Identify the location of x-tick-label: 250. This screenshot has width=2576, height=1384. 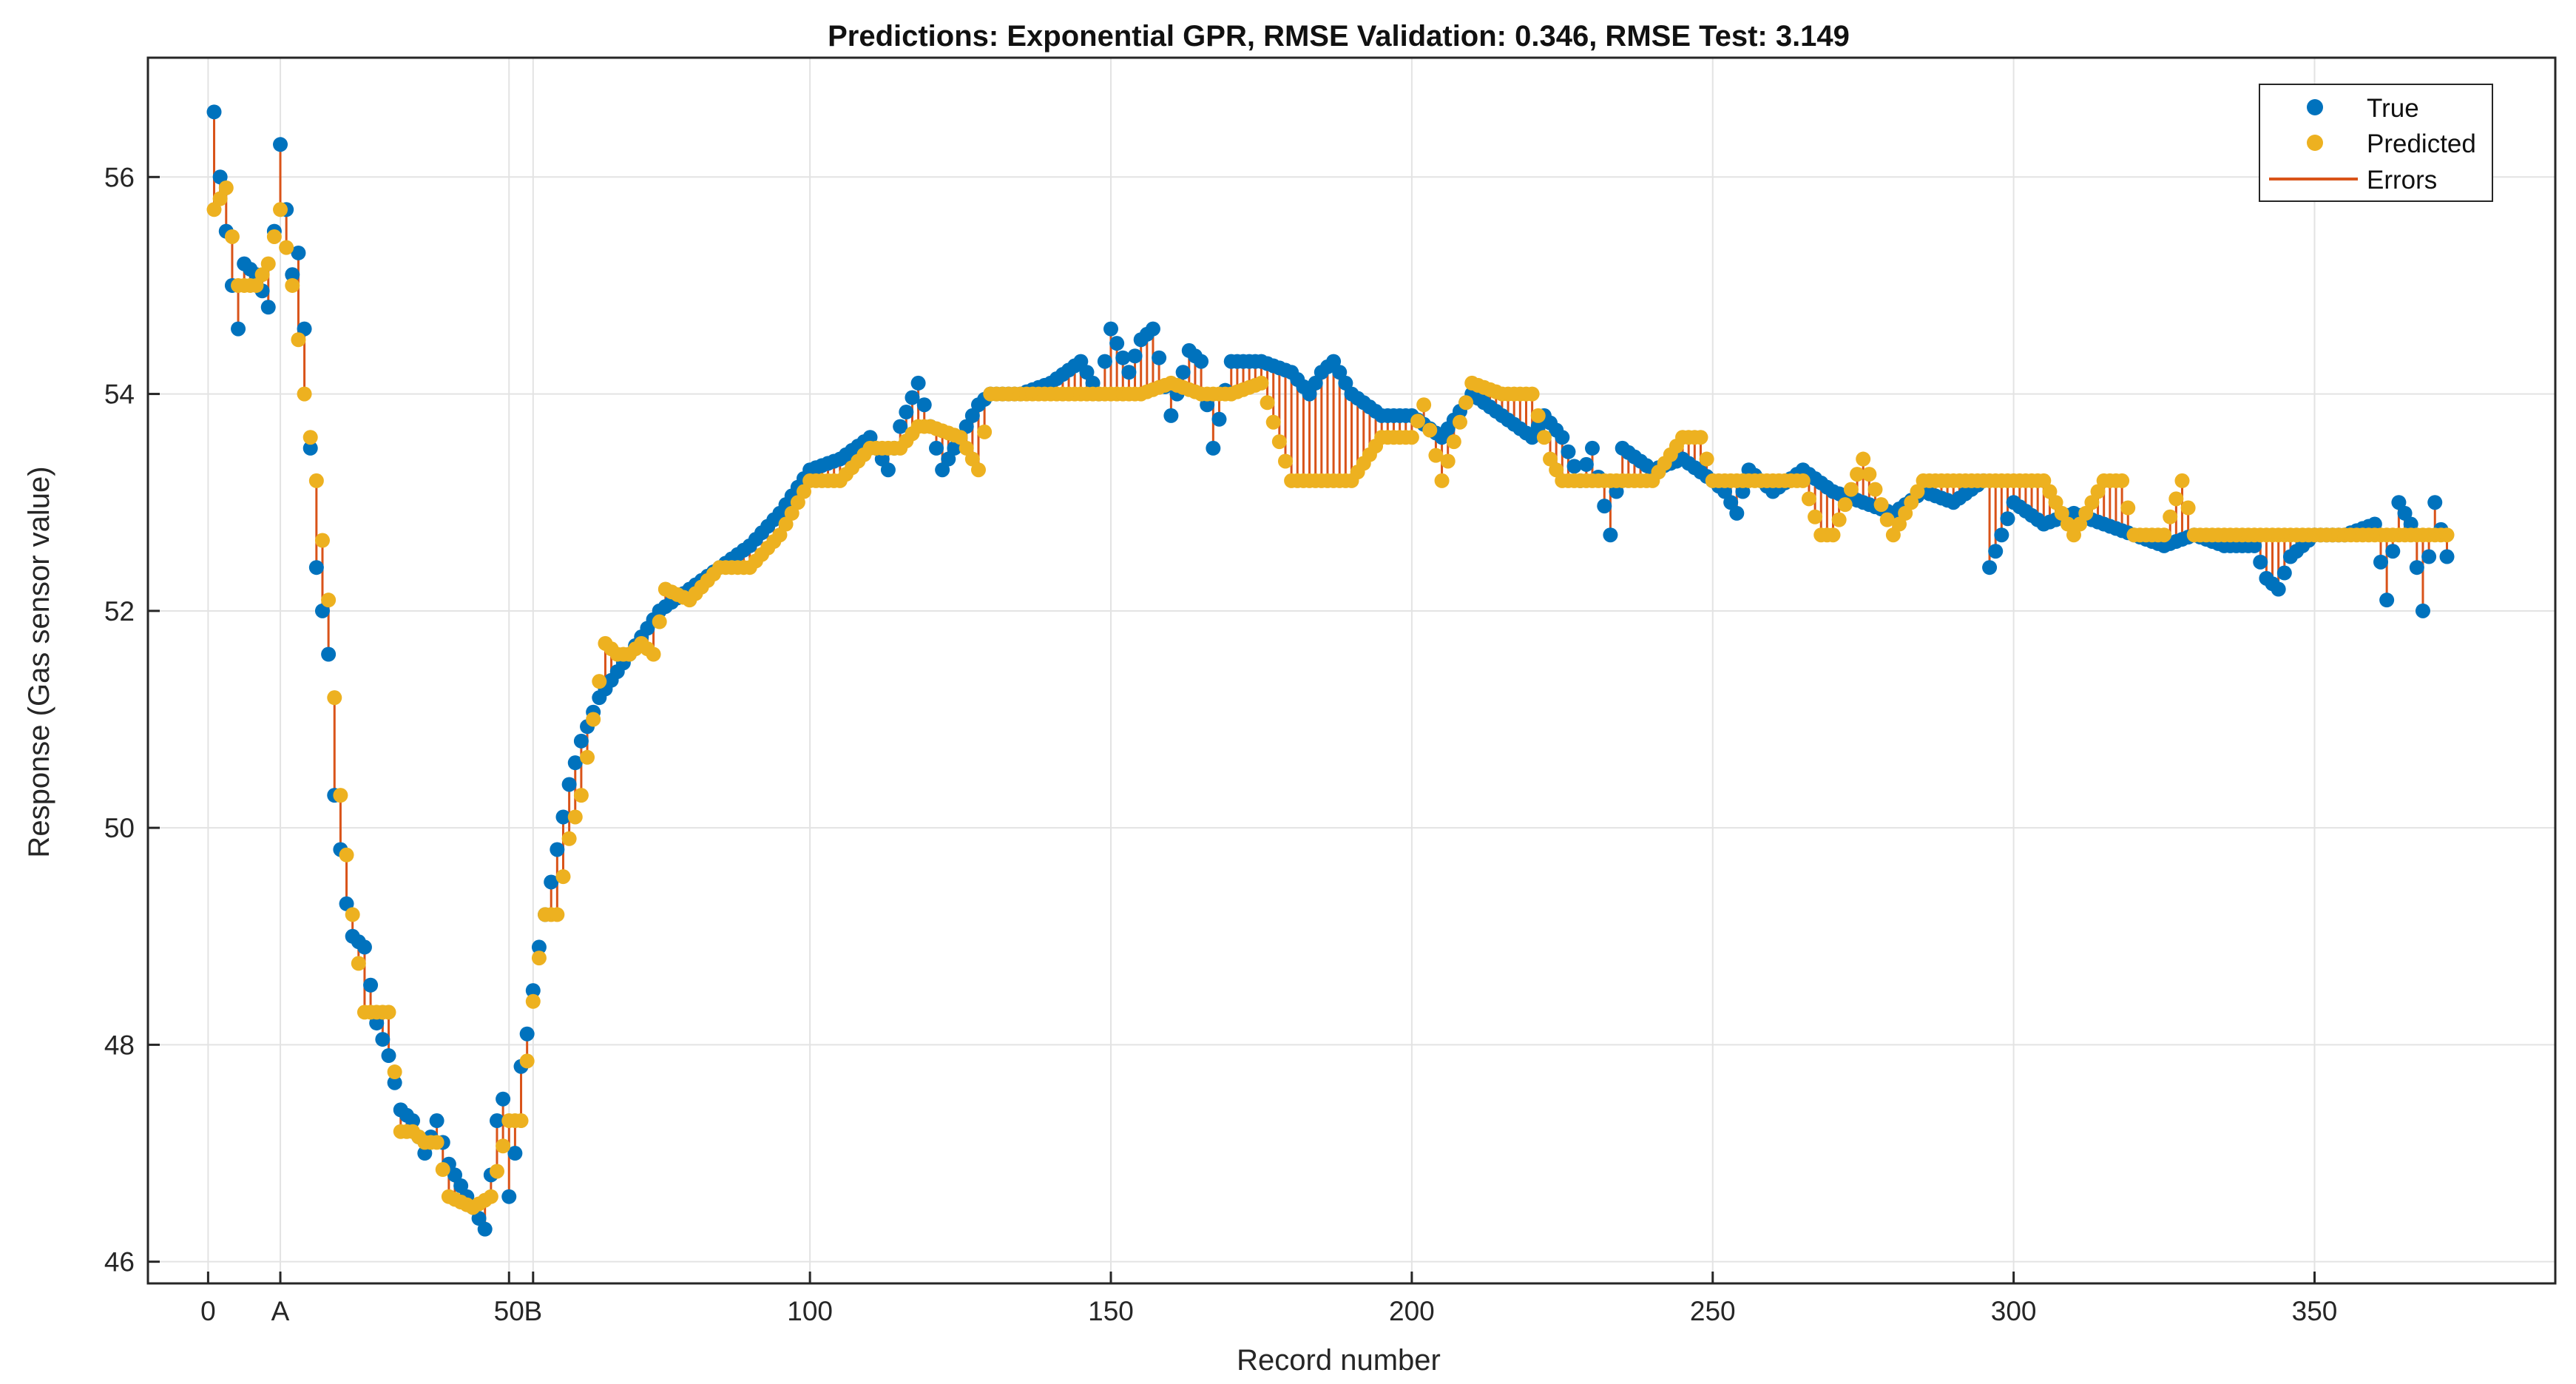
(1713, 1311).